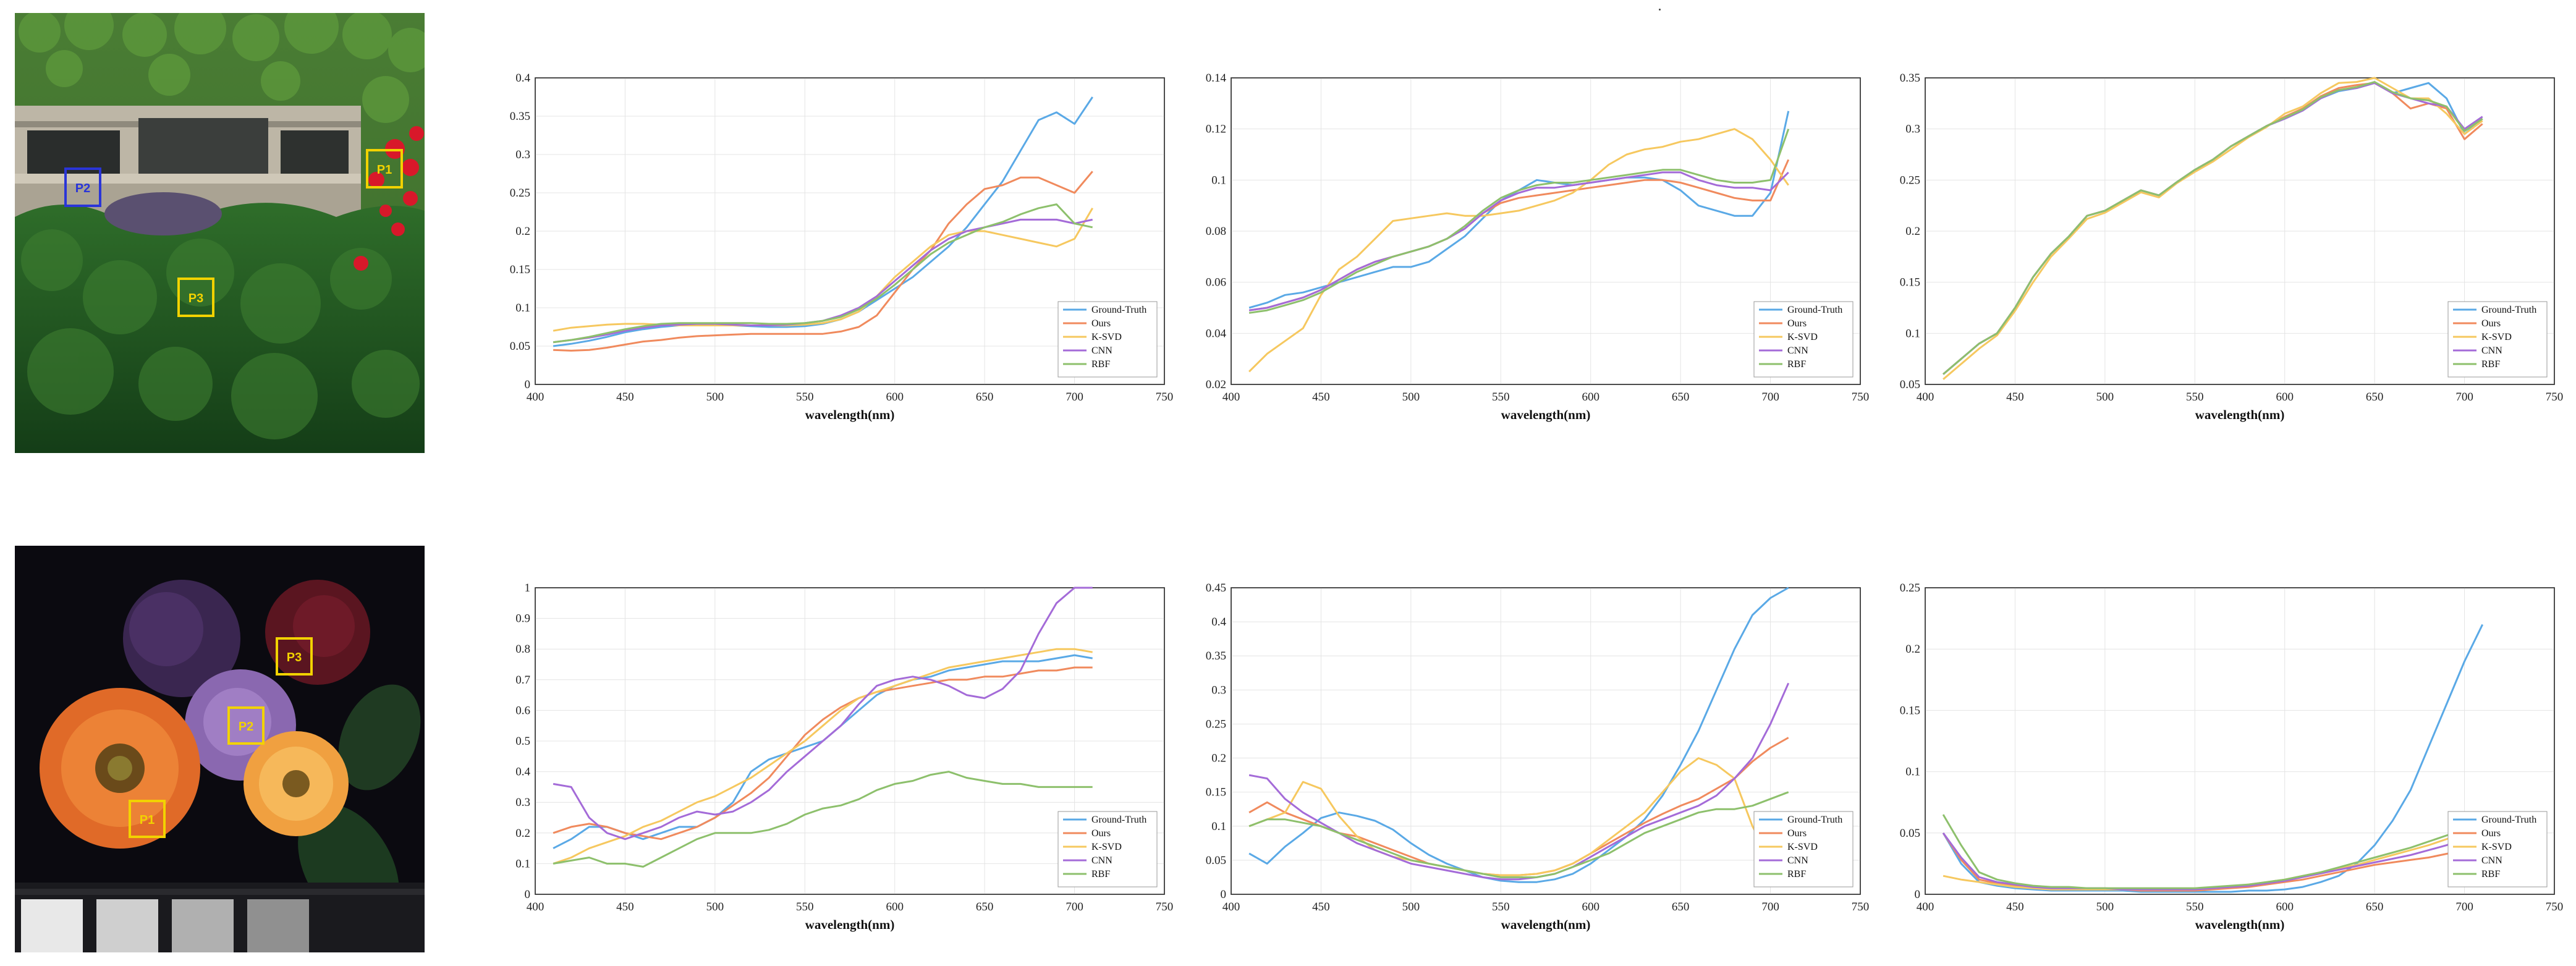 Image resolution: width=2576 pixels, height=966 pixels. I want to click on y-tick-label: 0.06, so click(1216, 282).